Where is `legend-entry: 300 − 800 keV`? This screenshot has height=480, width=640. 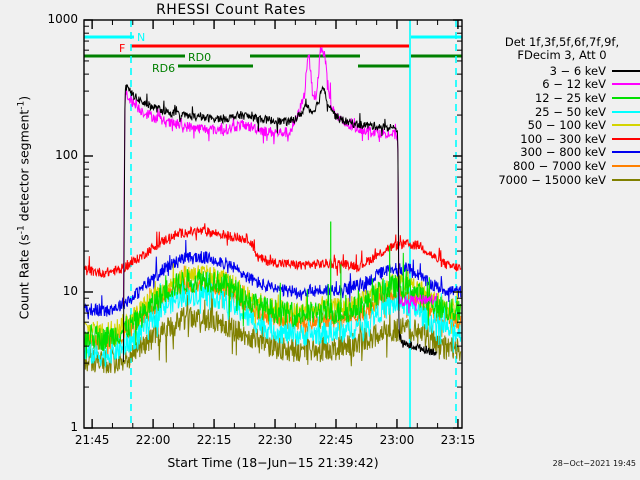 legend-entry: 300 − 800 keV is located at coordinates (562, 152).